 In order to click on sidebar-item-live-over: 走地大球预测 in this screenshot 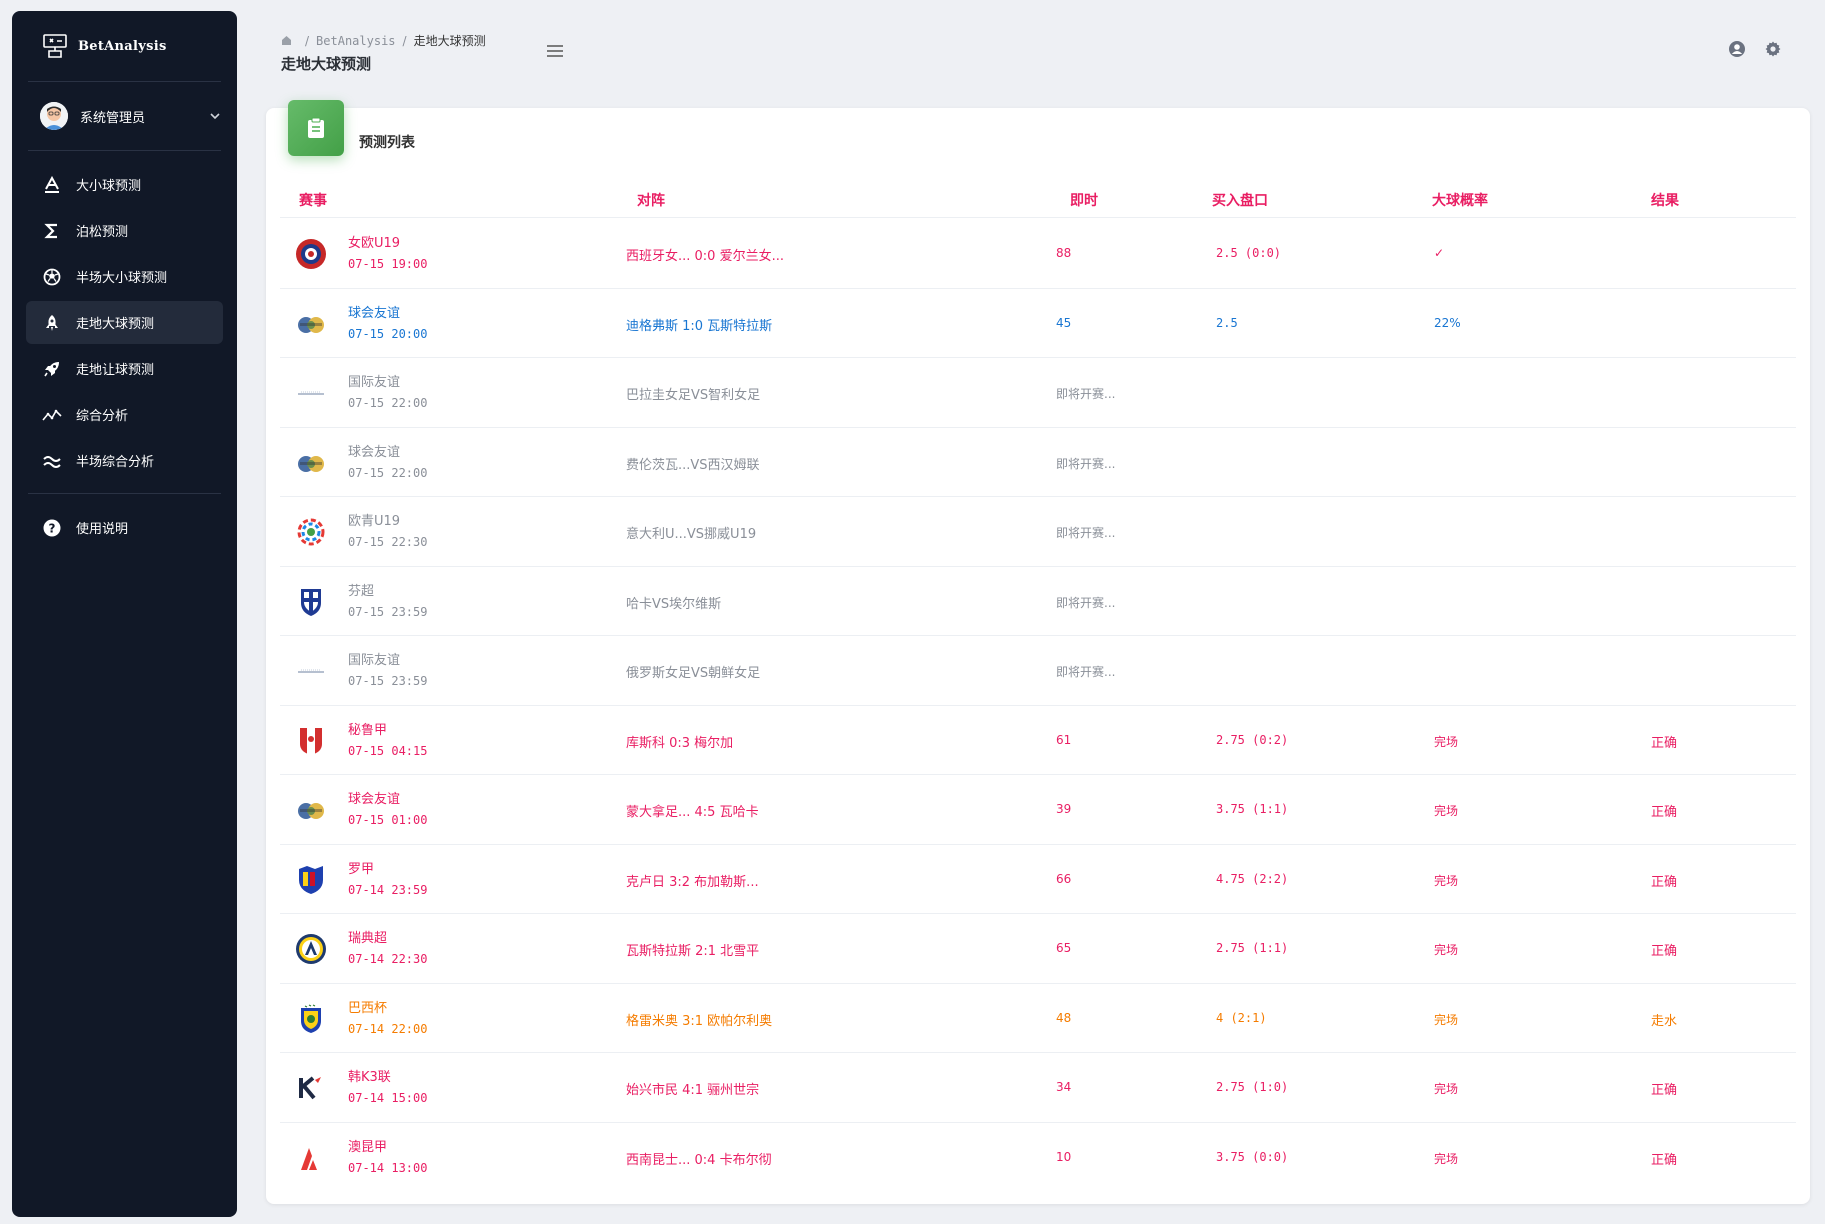, I will do `click(124, 322)`.